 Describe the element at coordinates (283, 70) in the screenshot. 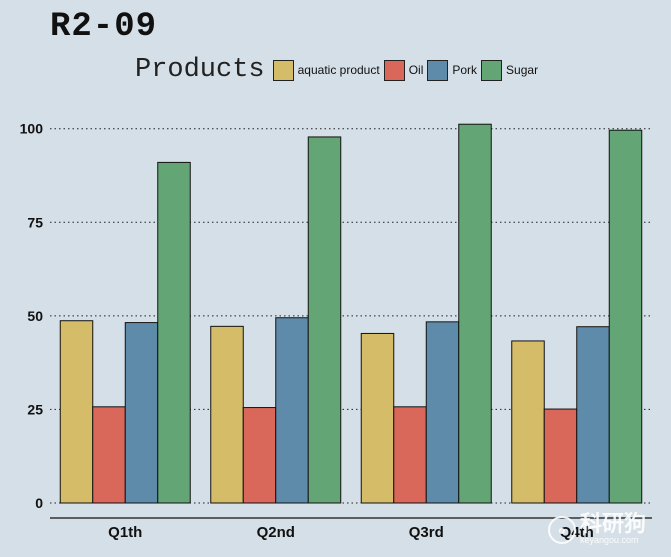

I see `legend-swatch-aquatic-product` at that location.